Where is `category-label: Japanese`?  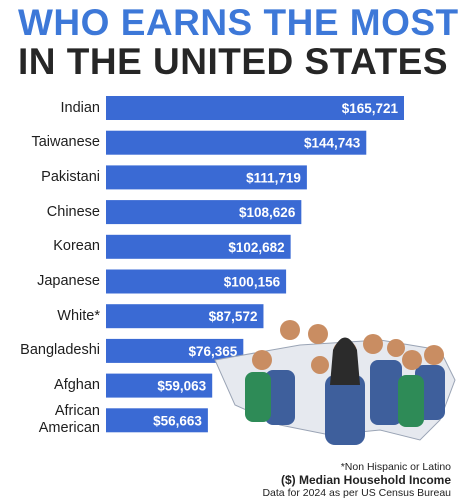
category-label: Japanese is located at coordinates (68, 281).